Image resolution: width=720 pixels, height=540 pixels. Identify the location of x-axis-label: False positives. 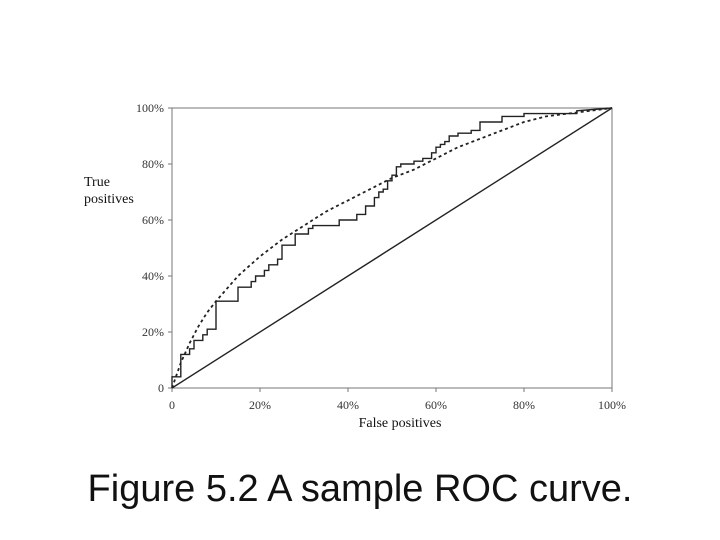
(400, 423).